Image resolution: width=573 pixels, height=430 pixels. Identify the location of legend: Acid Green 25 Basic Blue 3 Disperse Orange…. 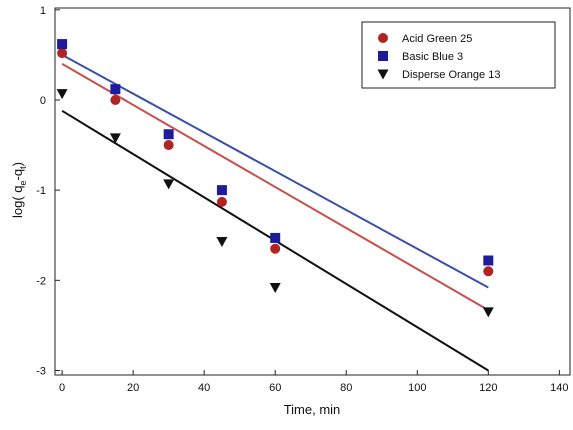
(458, 55).